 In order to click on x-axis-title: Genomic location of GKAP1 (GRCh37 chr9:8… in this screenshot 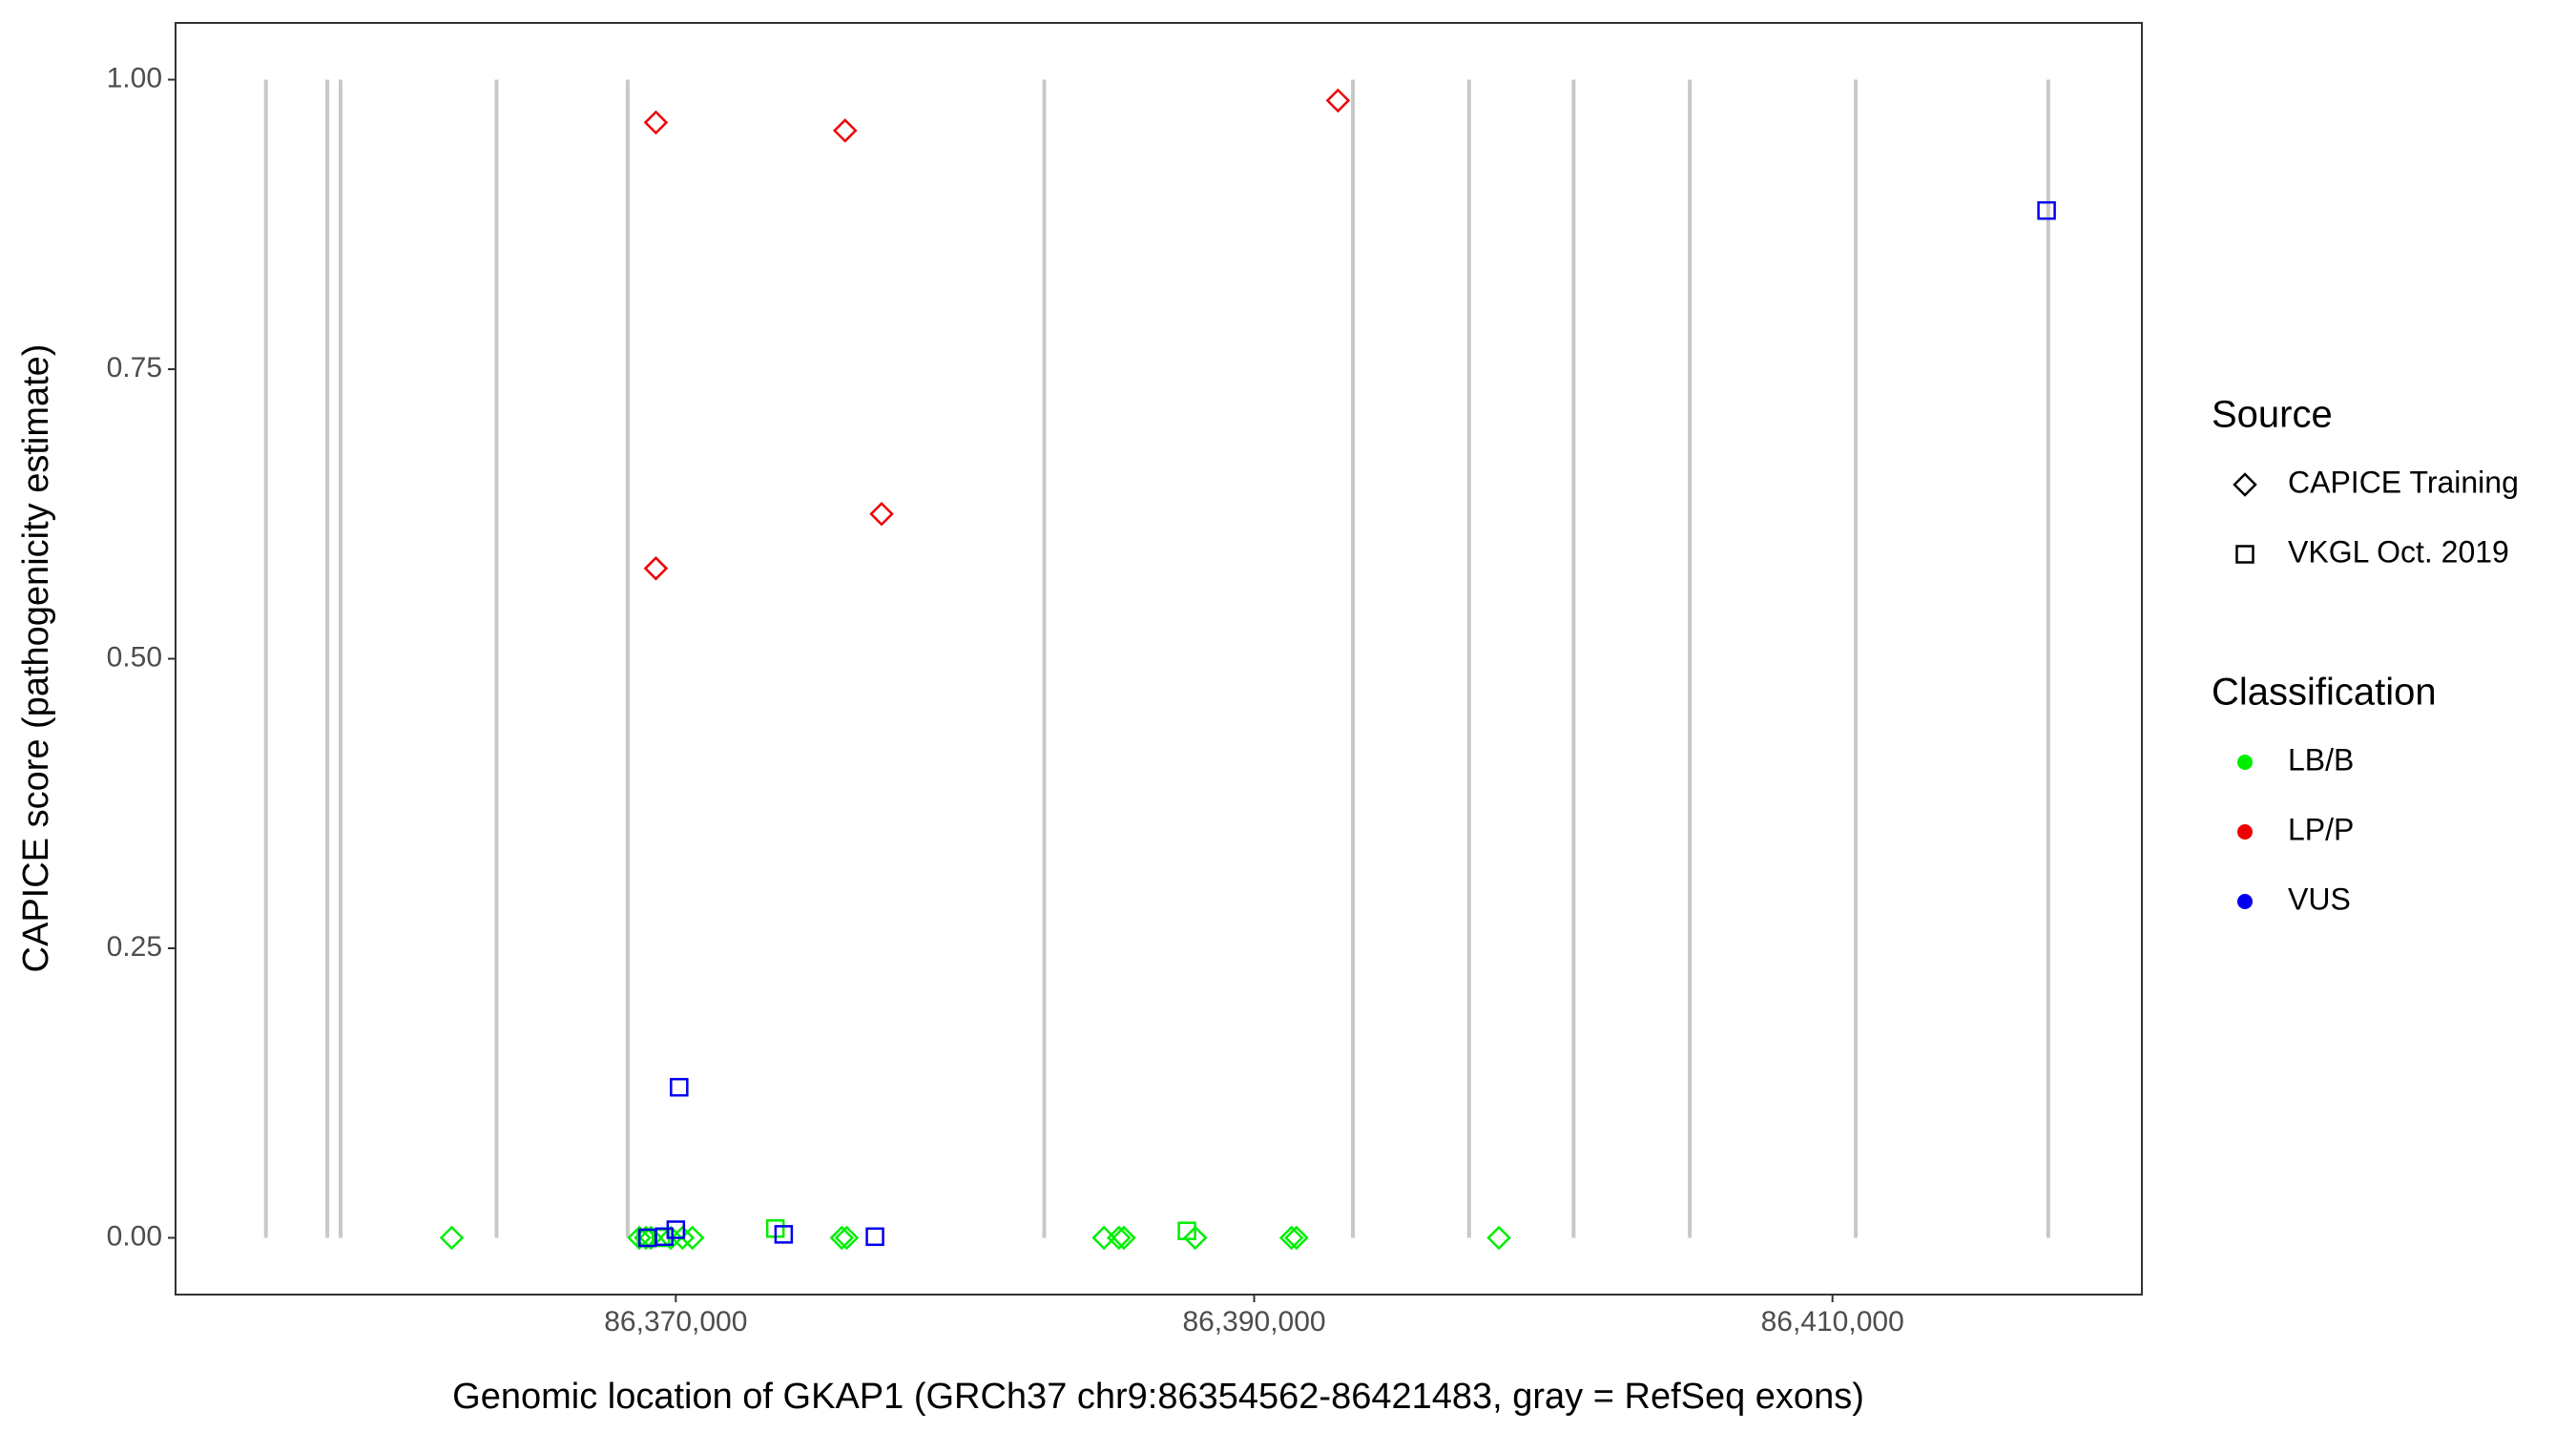, I will do `click(1158, 1397)`.